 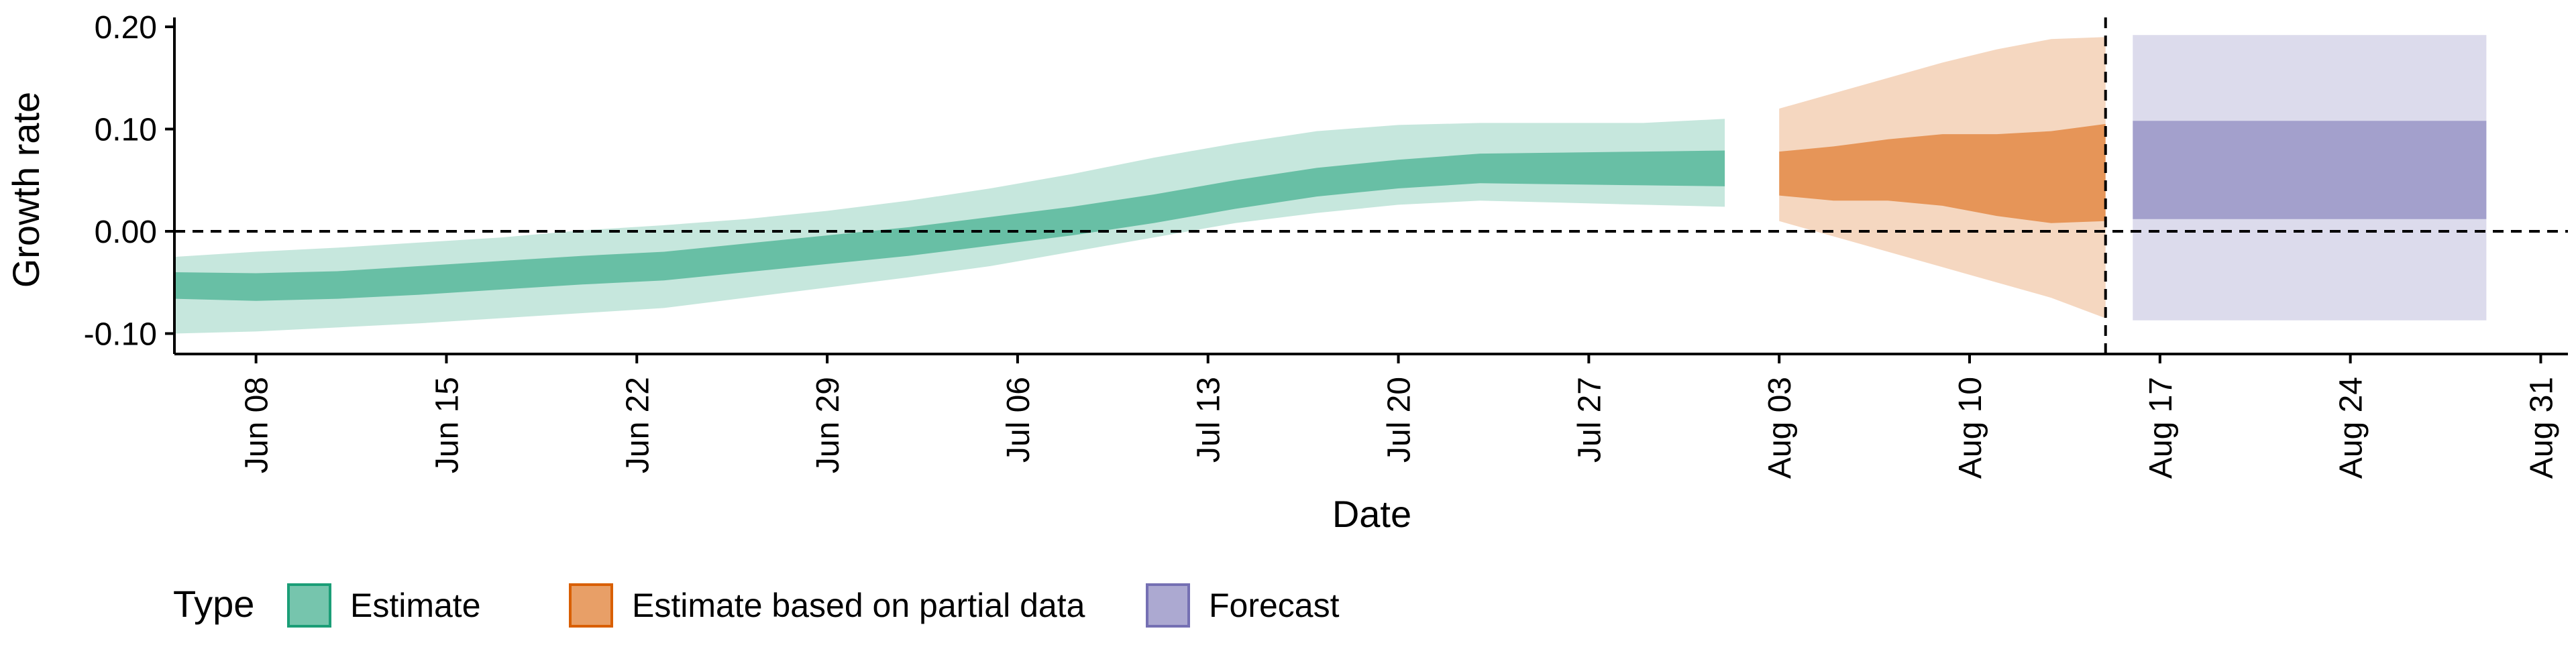 What do you see at coordinates (1780, 428) in the screenshot?
I see `x-tick-label: Aug 03` at bounding box center [1780, 428].